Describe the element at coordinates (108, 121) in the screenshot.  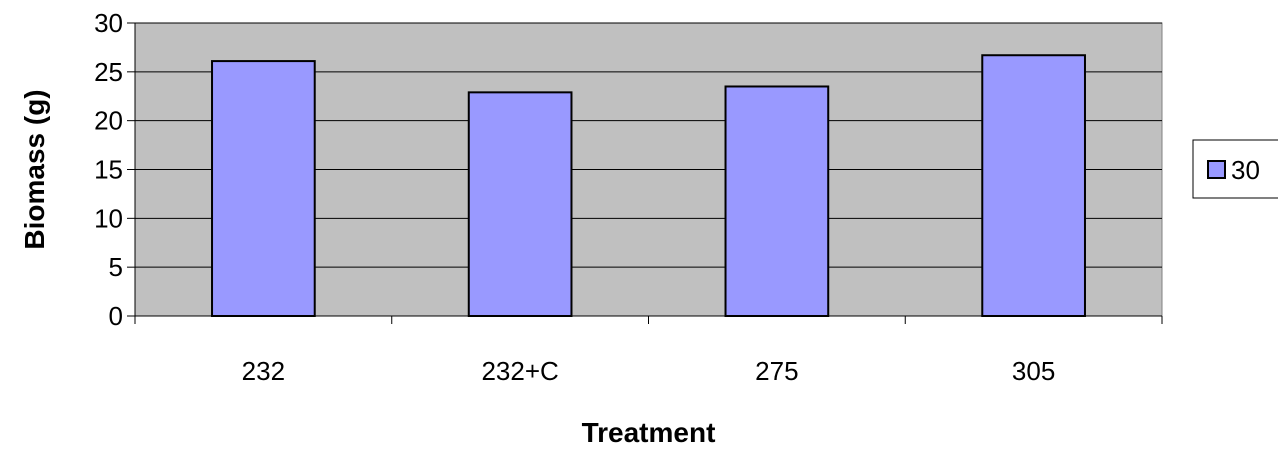
I see `y-tick-label: 20` at that location.